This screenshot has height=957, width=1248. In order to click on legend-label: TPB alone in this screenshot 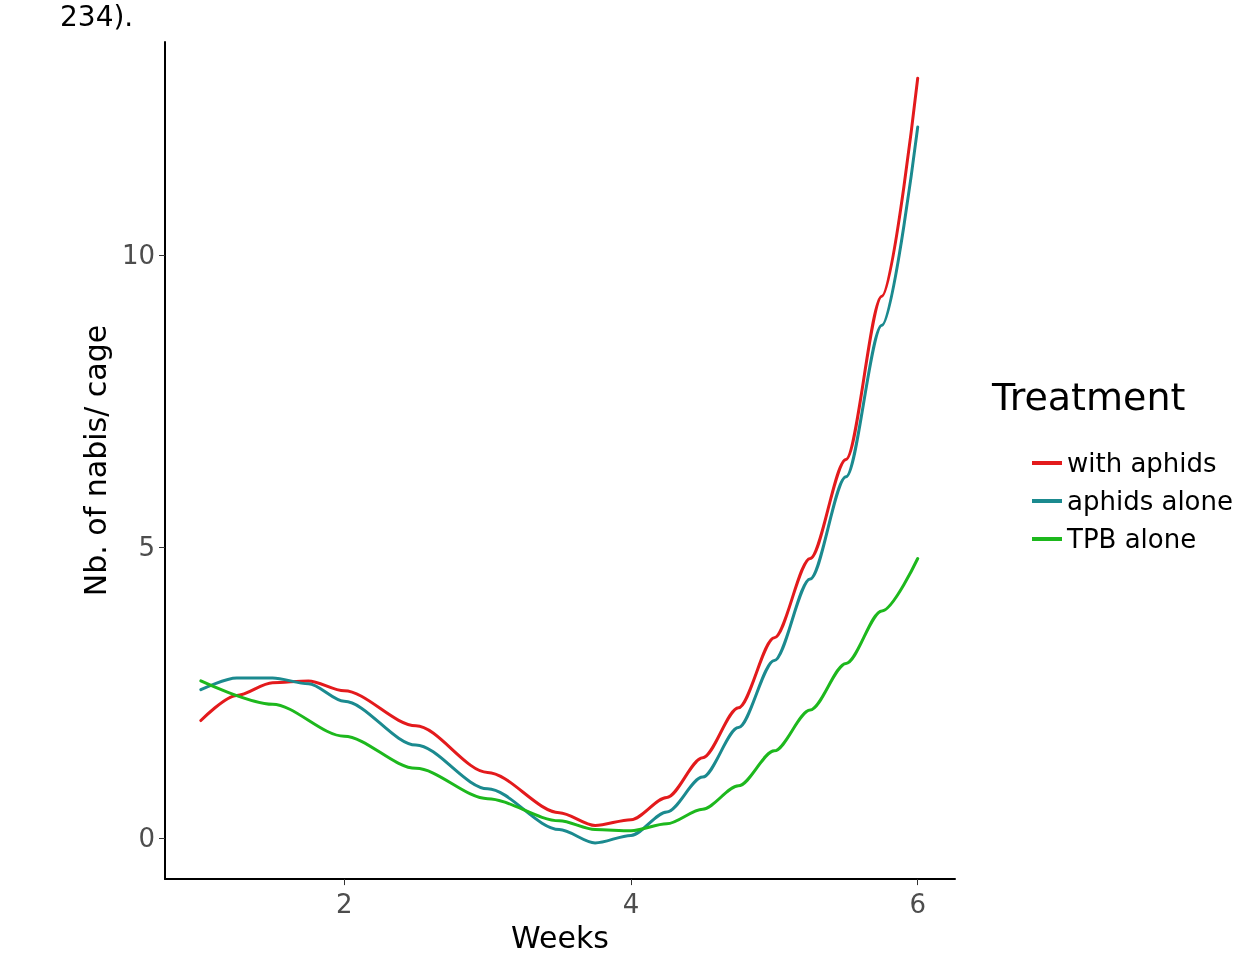, I will do `click(1131, 539)`.